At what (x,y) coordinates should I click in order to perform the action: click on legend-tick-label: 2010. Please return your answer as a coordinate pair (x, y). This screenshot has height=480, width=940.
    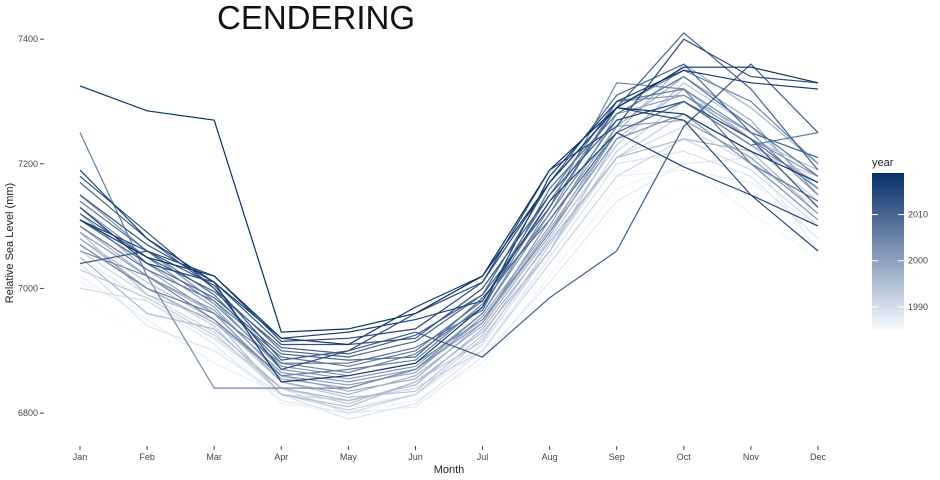
    Looking at the image, I should click on (918, 215).